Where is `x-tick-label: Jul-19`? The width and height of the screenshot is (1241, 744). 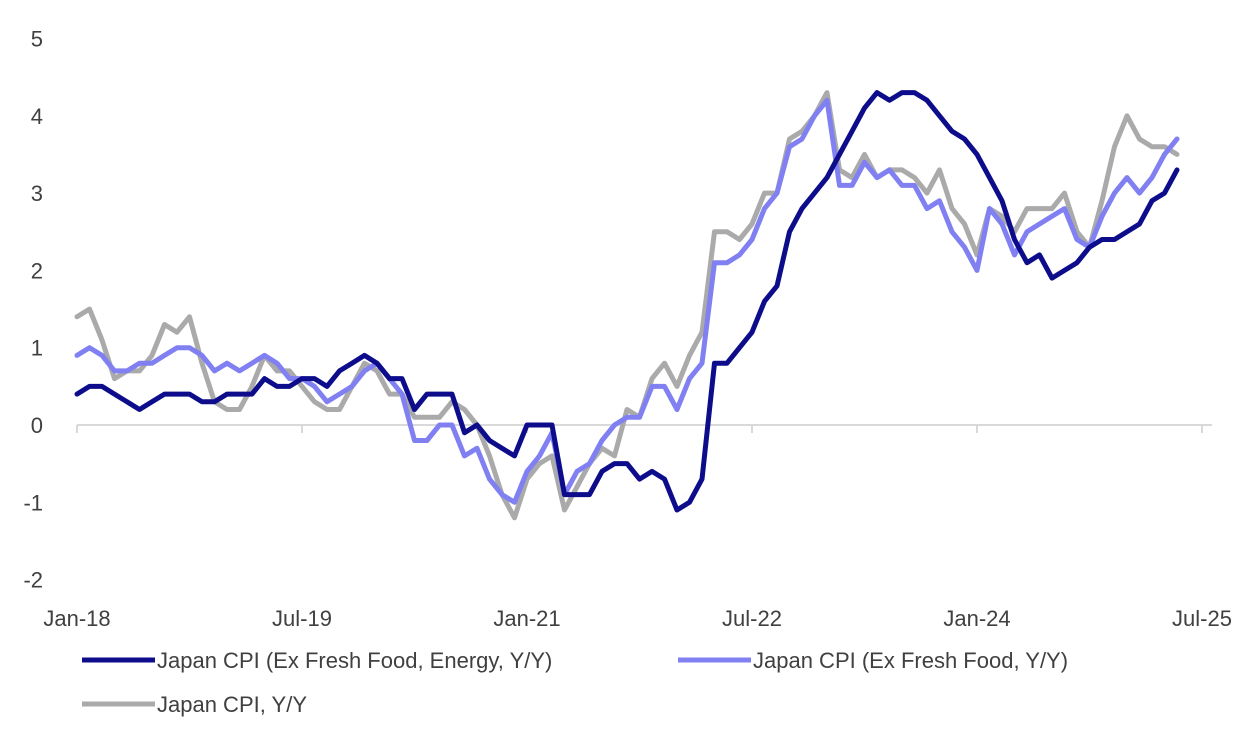 x-tick-label: Jul-19 is located at coordinates (302, 618).